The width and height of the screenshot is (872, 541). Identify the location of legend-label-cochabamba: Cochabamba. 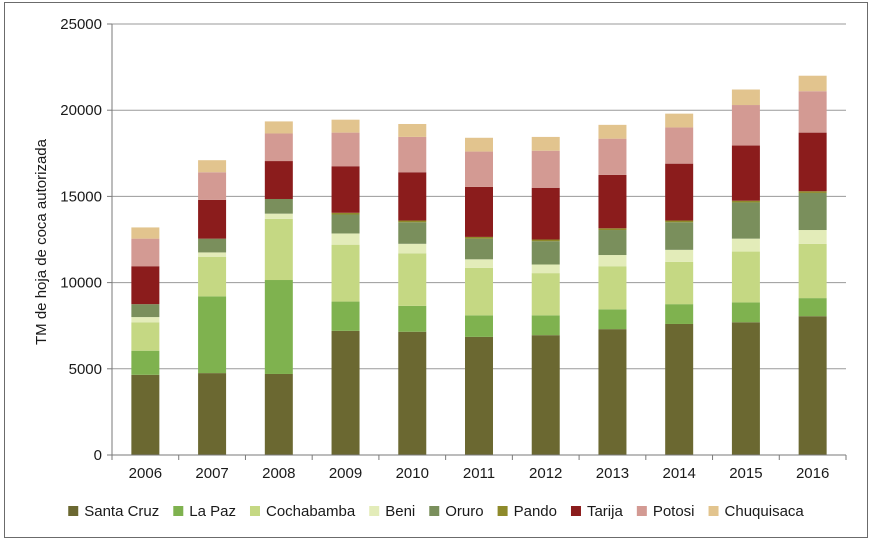
(311, 511).